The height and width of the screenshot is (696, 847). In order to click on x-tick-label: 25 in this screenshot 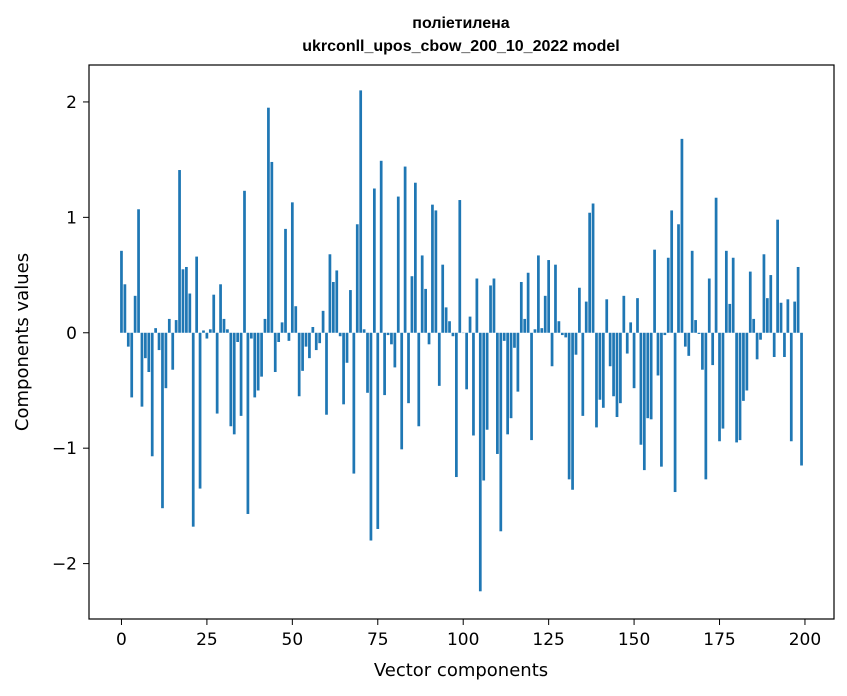, I will do `click(207, 640)`.